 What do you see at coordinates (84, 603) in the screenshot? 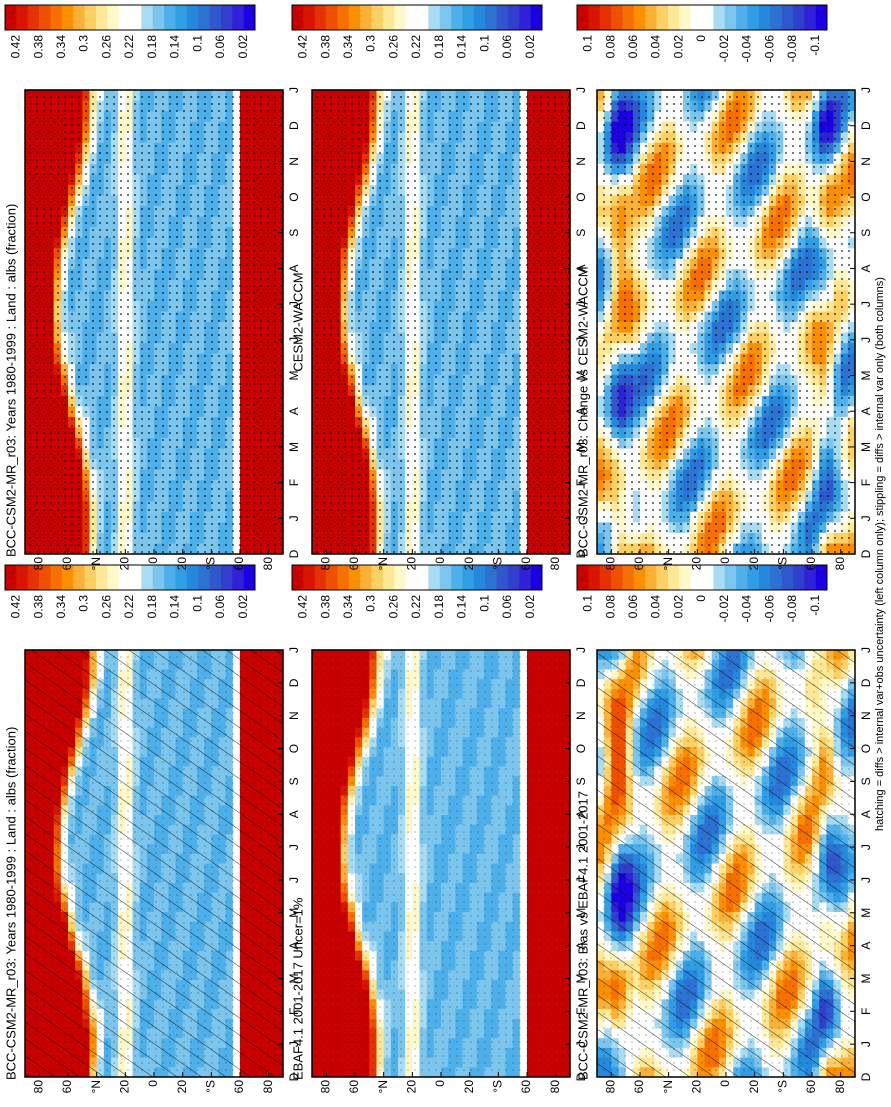
I see `colorbar-label: 0.3` at bounding box center [84, 603].